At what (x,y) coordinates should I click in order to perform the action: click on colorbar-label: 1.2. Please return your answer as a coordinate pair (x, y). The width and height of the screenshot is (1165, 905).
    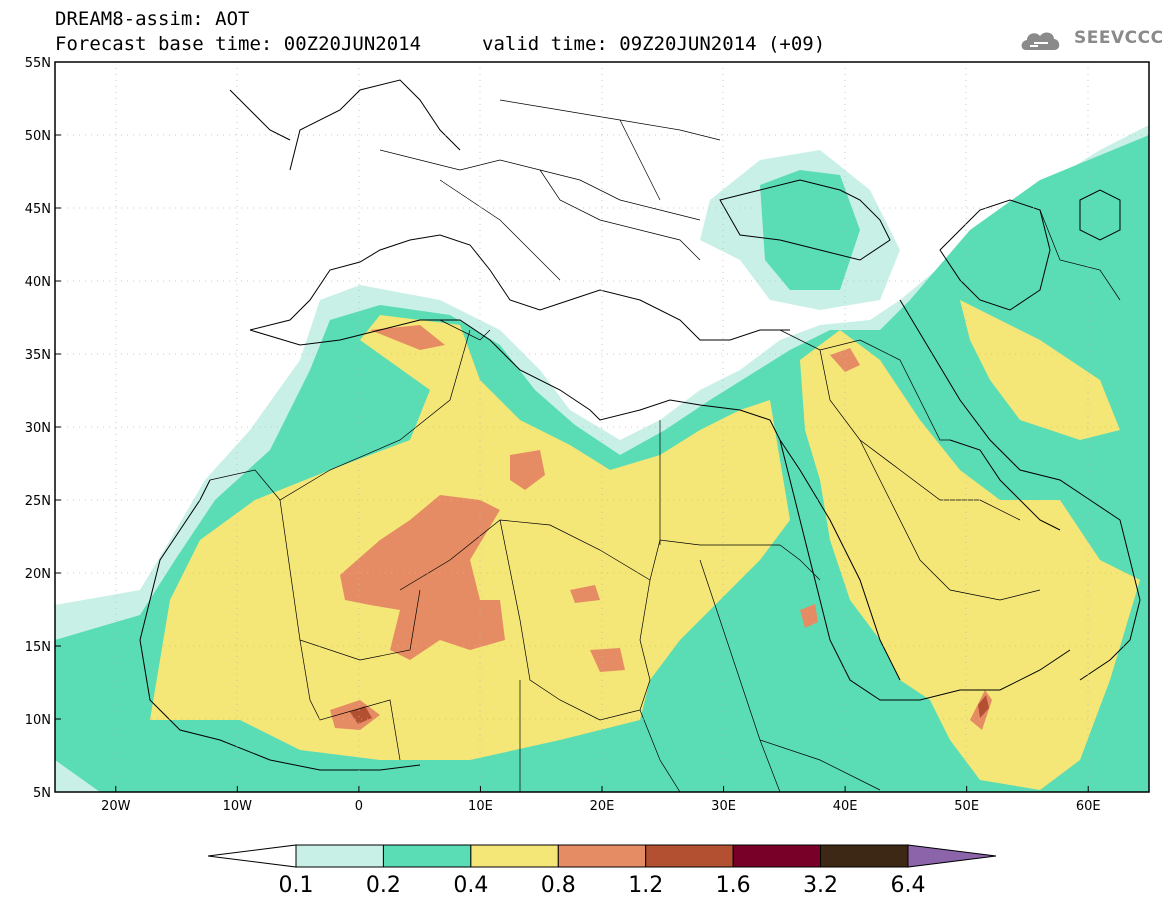
    Looking at the image, I should click on (645, 885).